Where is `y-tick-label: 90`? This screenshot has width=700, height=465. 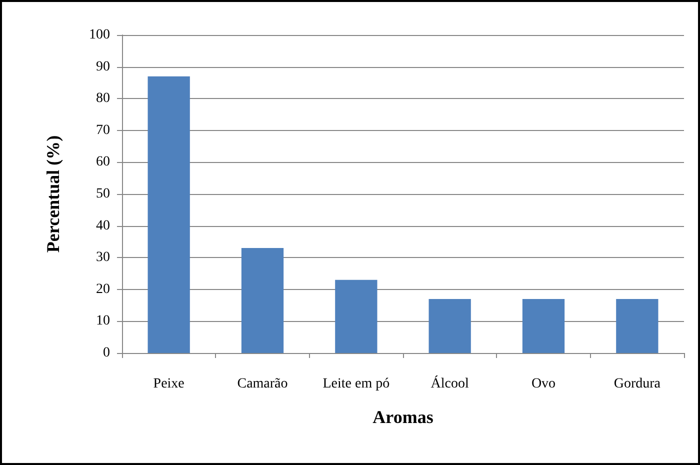
y-tick-label: 90 is located at coordinates (103, 66).